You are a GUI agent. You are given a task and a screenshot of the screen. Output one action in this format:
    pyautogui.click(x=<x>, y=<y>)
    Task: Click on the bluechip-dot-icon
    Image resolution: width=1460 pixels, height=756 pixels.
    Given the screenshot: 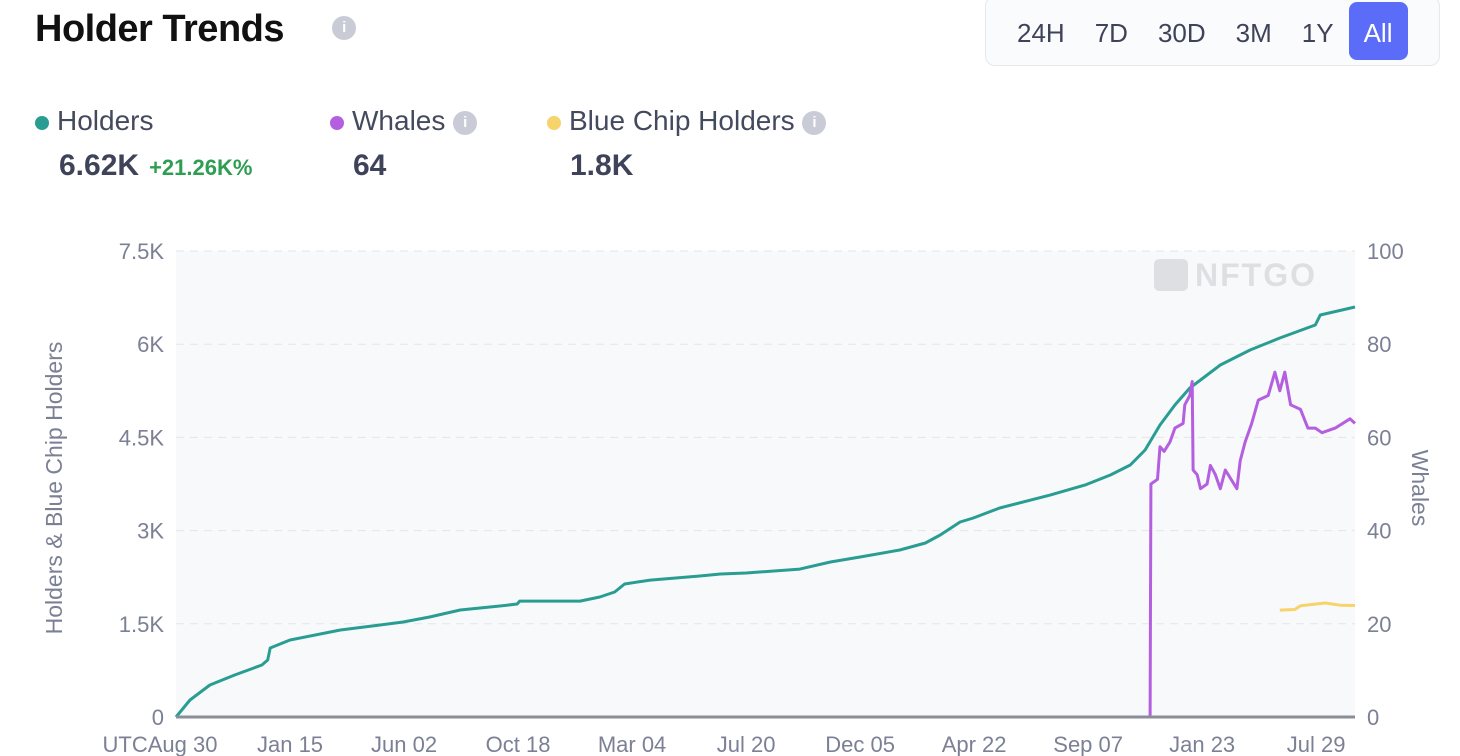 What is the action you would take?
    pyautogui.click(x=554, y=122)
    